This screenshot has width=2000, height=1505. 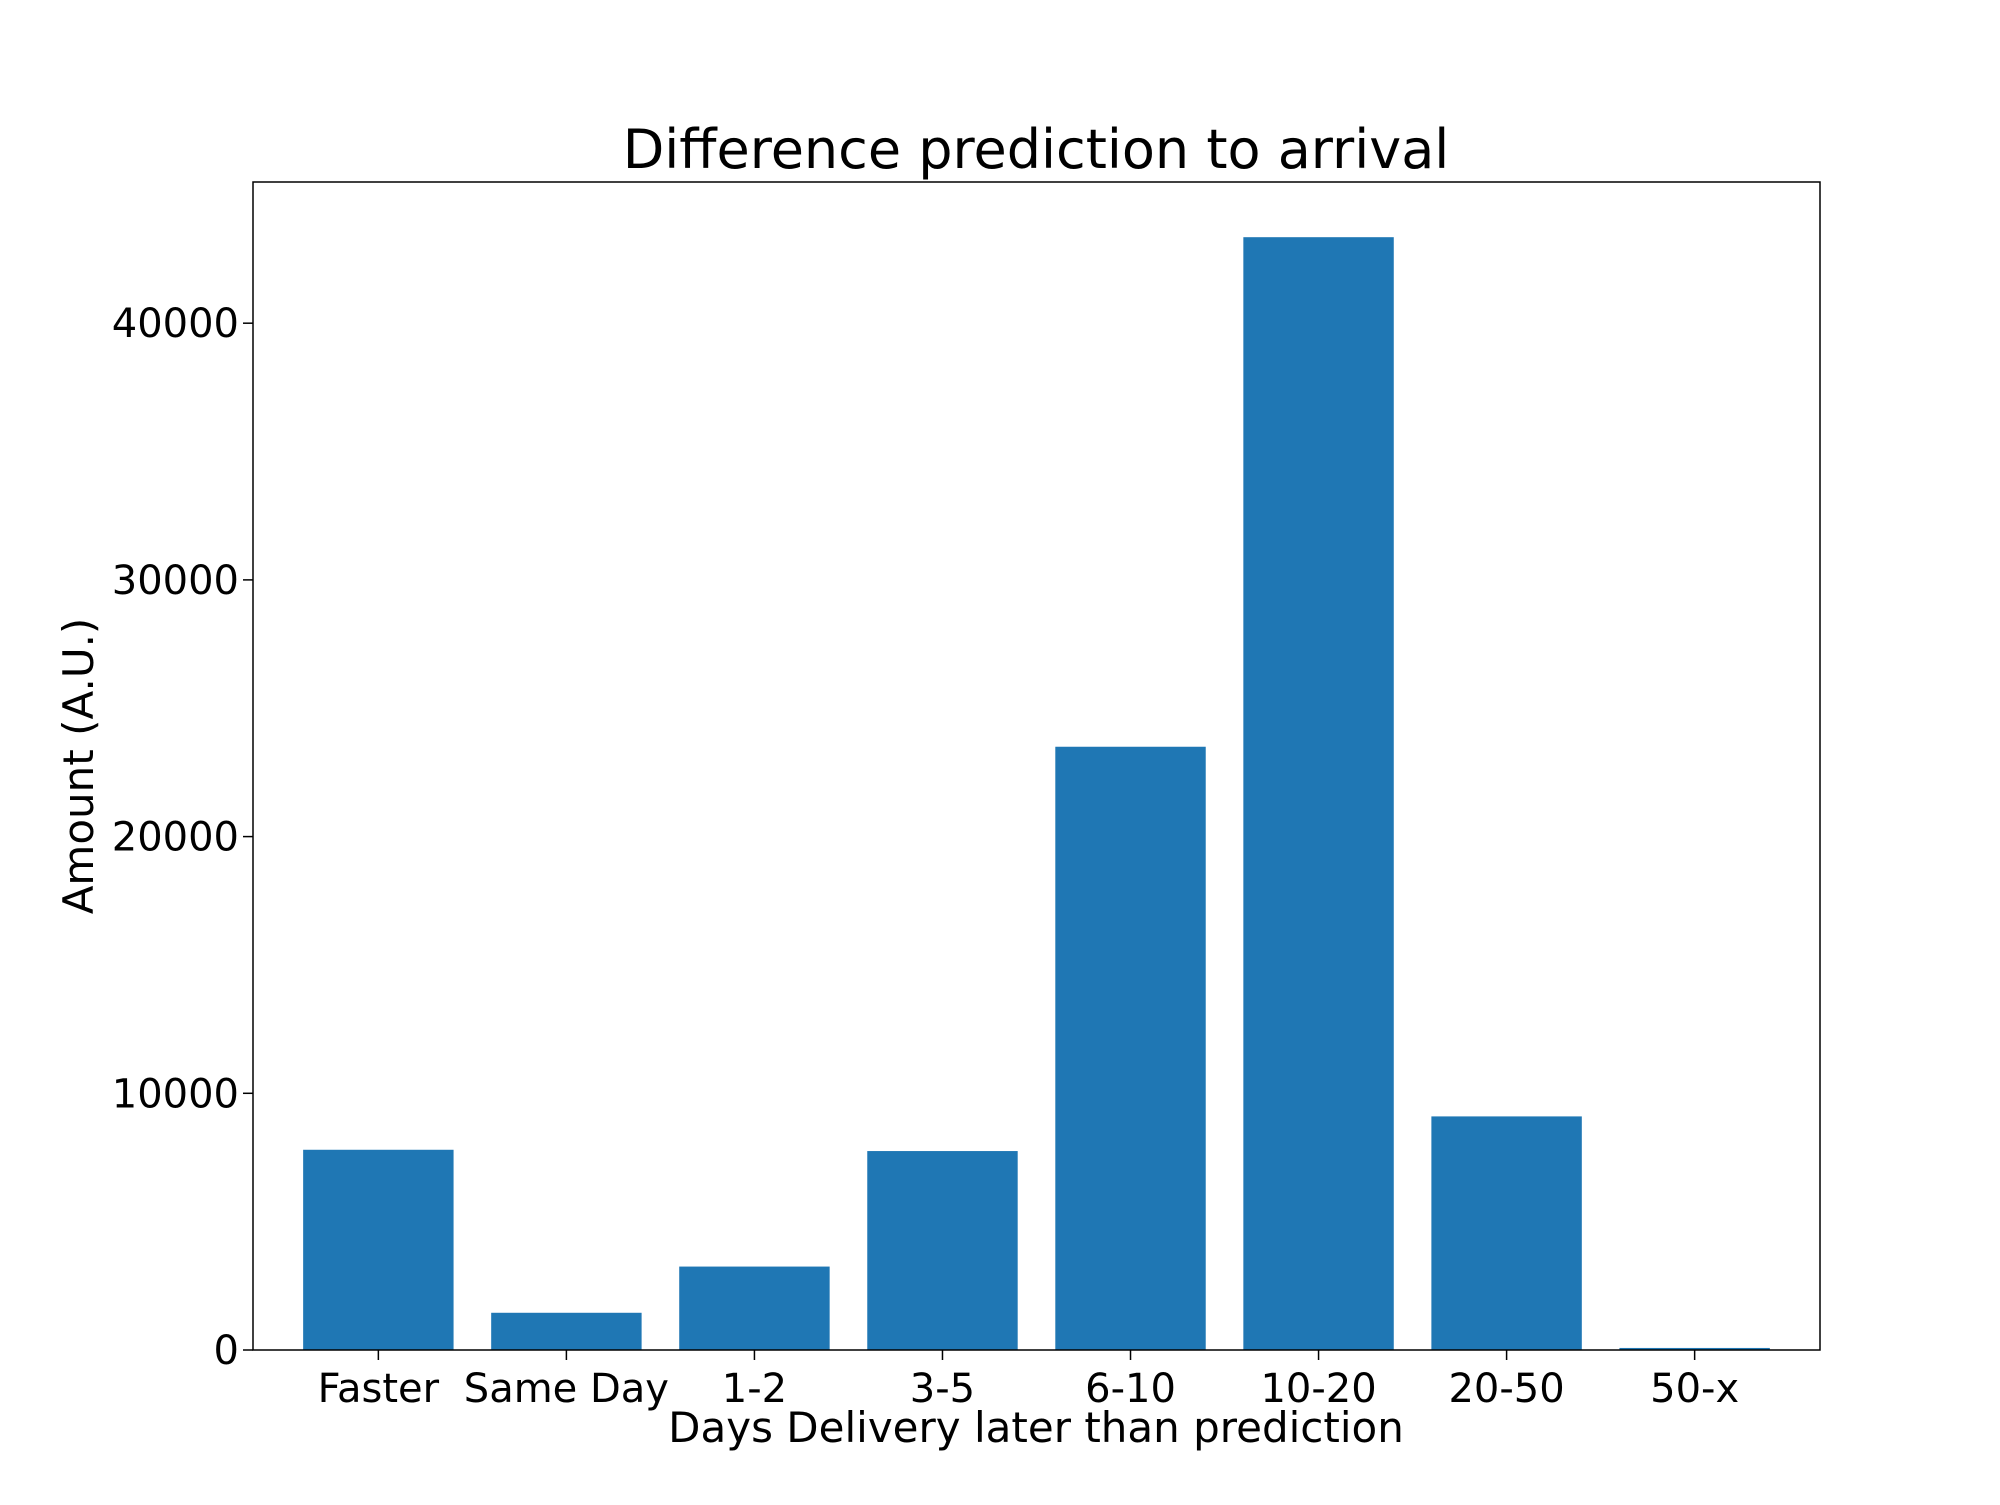 What do you see at coordinates (1318, 1389) in the screenshot?
I see `x-tick-label: 10-20` at bounding box center [1318, 1389].